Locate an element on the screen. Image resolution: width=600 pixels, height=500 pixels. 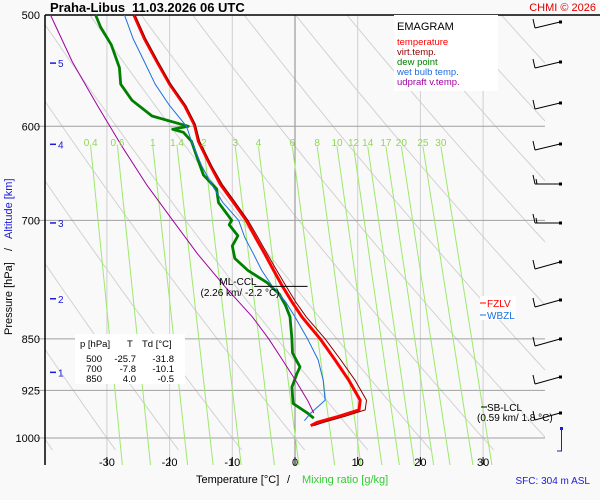
level-labels-bg is located at coordinates (498, 308).